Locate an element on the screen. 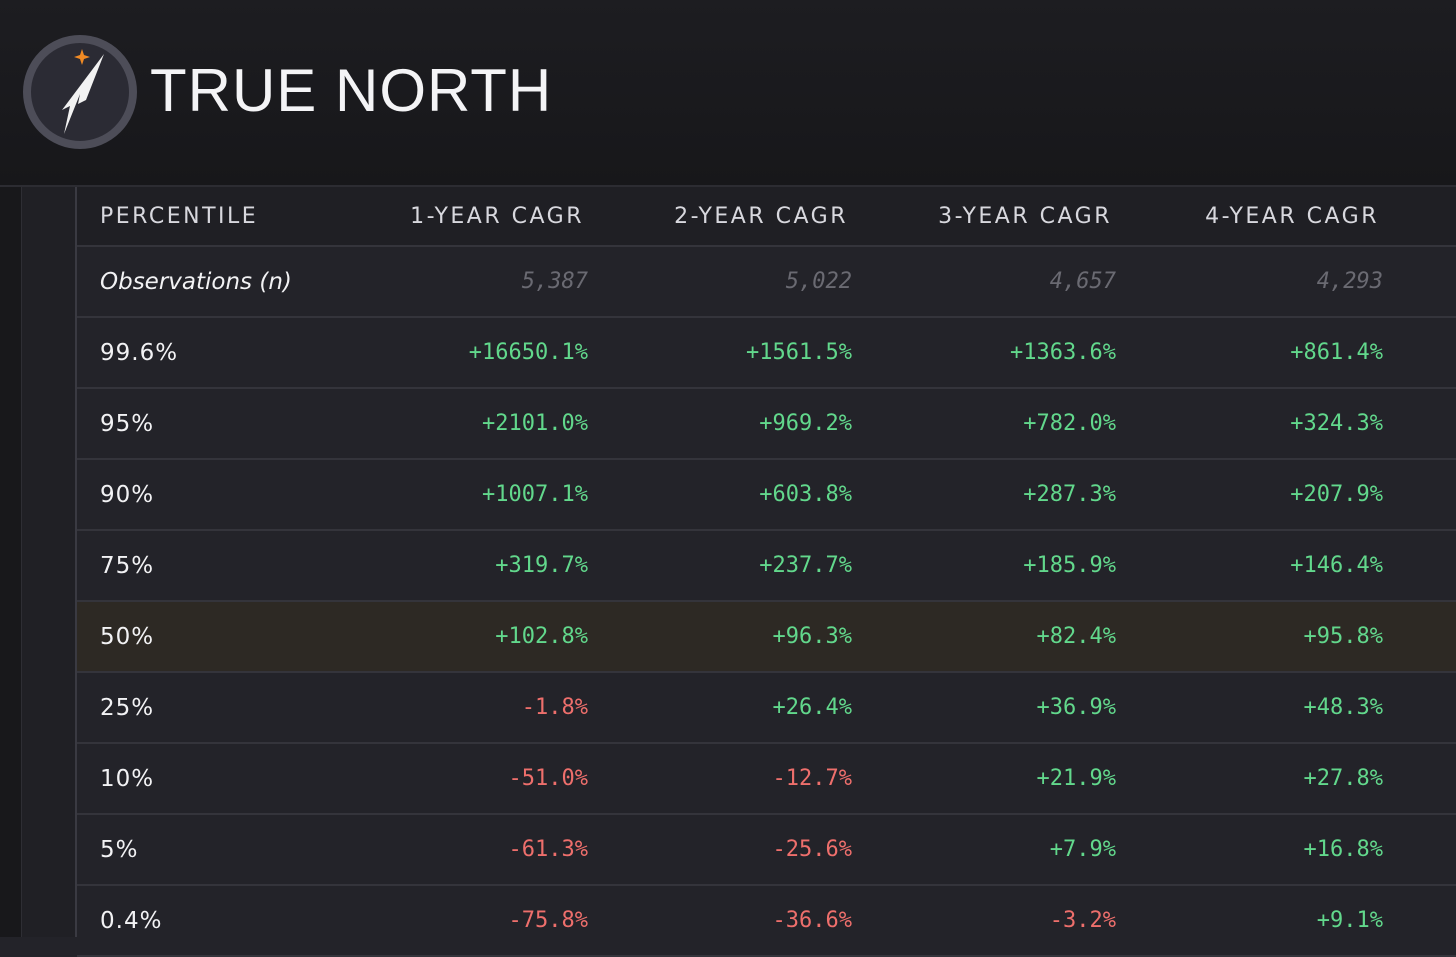 The width and height of the screenshot is (1456, 957). title: TRUE NORTH is located at coordinates (351, 90).